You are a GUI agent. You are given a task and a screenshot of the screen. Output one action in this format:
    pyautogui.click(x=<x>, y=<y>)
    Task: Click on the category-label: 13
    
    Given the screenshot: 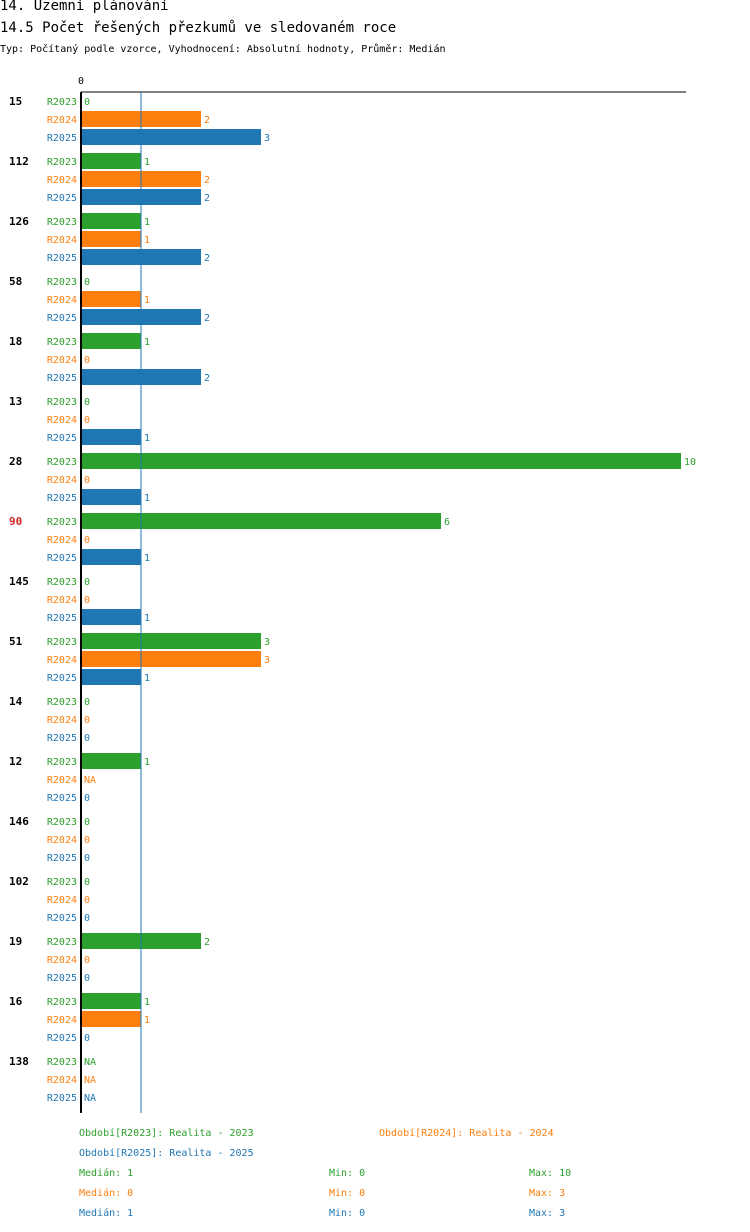 What is the action you would take?
    pyautogui.click(x=15, y=401)
    